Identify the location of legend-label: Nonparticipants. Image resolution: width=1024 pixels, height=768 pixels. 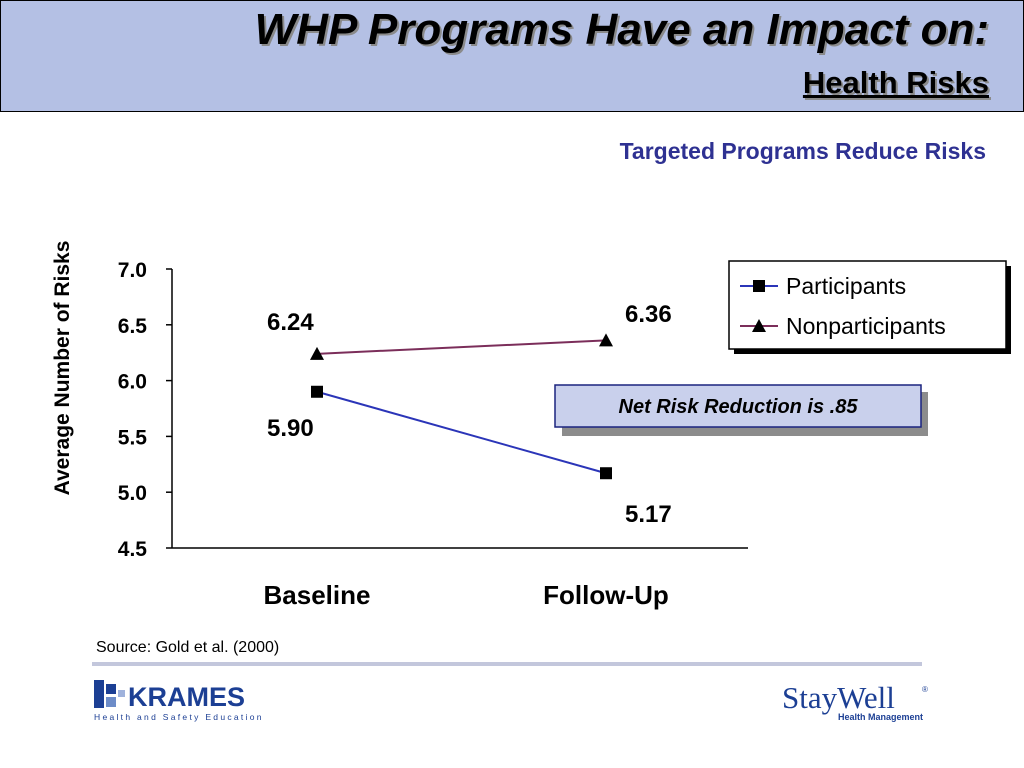
(866, 326).